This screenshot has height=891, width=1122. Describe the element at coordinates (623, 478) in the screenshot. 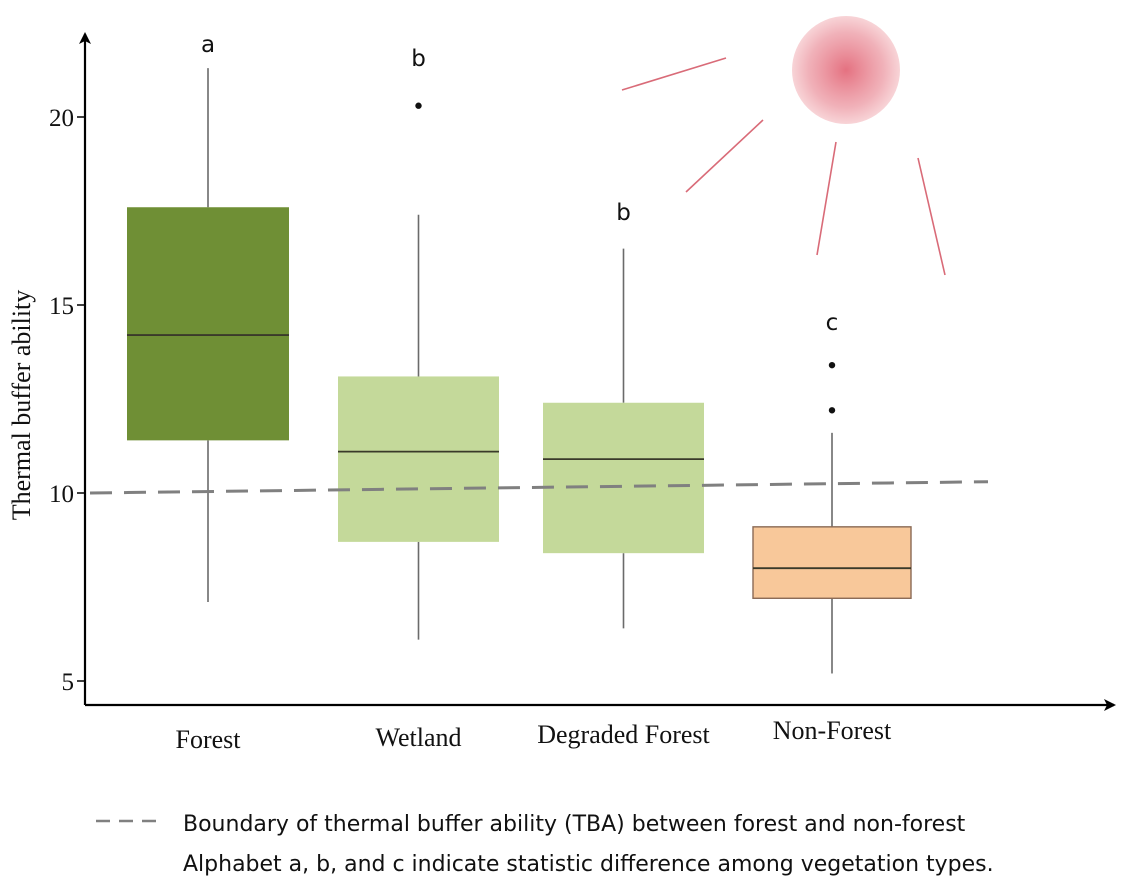

I see `box-degraded-forest` at that location.